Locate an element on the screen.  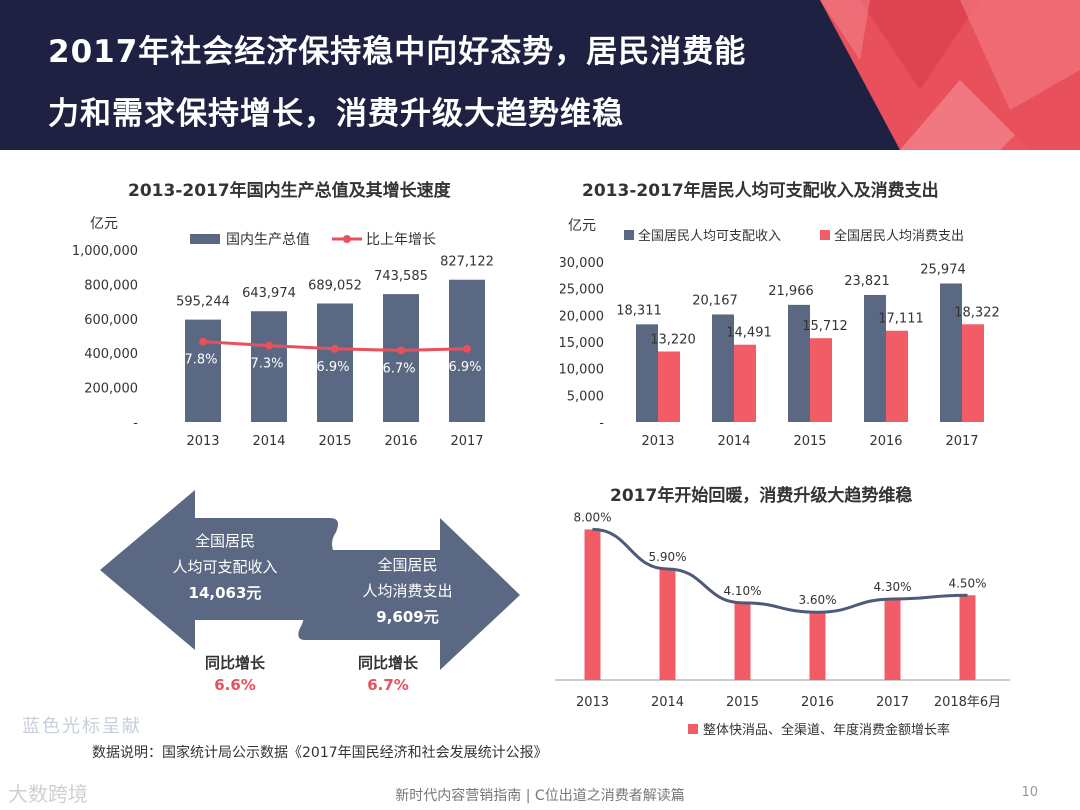
gdp-ytick: 1,000,000 is located at coordinates (105, 251).